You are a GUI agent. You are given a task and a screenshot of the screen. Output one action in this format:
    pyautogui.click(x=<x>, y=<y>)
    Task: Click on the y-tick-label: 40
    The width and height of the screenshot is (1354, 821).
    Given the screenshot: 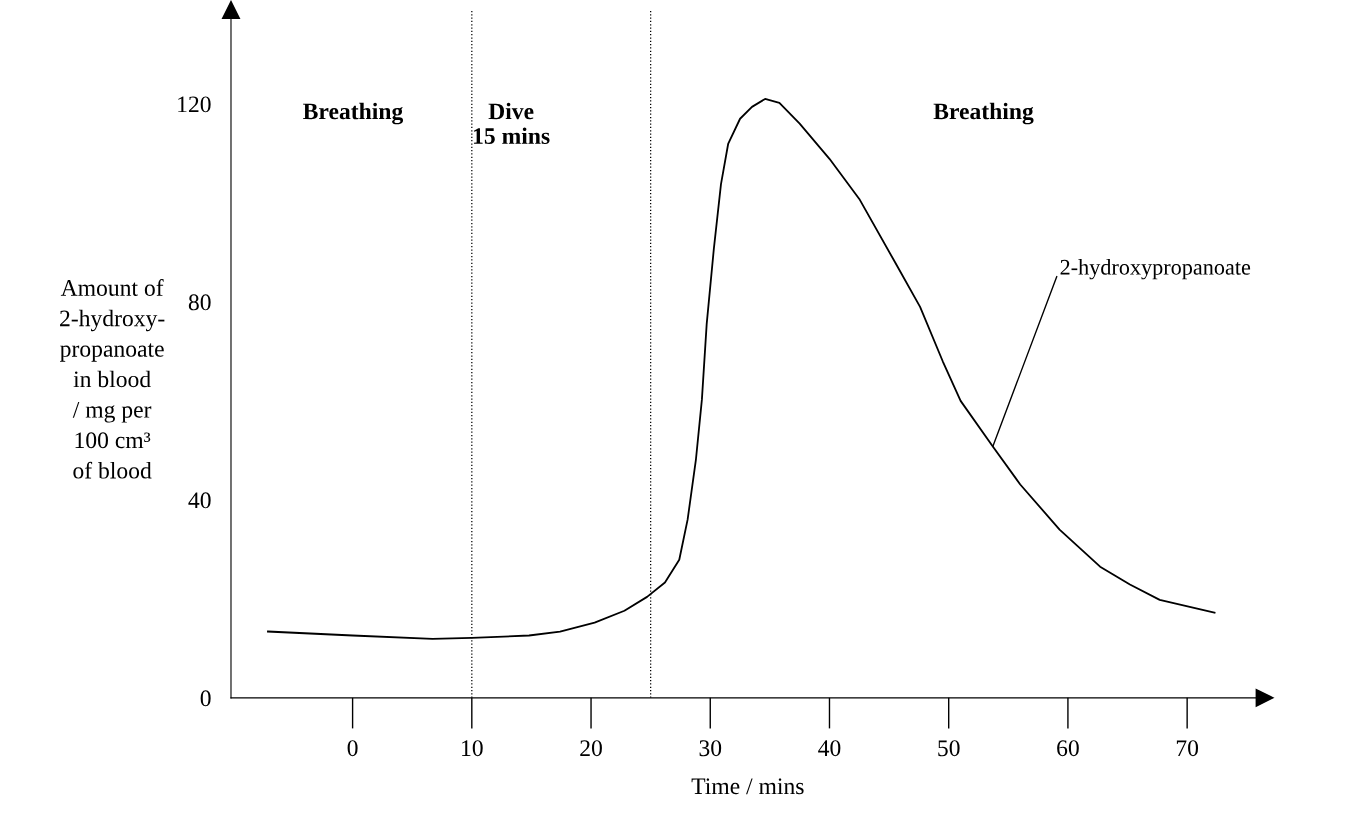 What is the action you would take?
    pyautogui.click(x=199, y=500)
    